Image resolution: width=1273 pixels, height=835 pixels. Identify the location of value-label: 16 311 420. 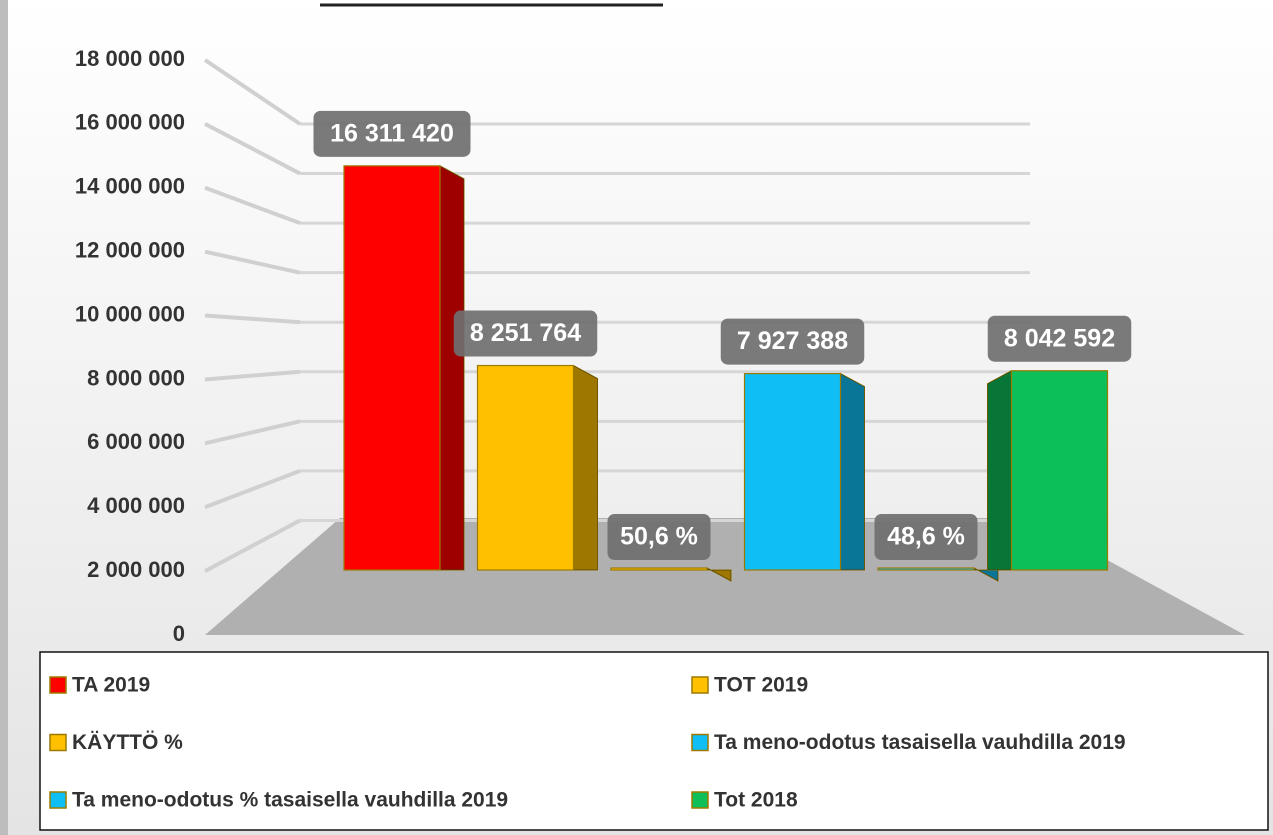
(392, 133).